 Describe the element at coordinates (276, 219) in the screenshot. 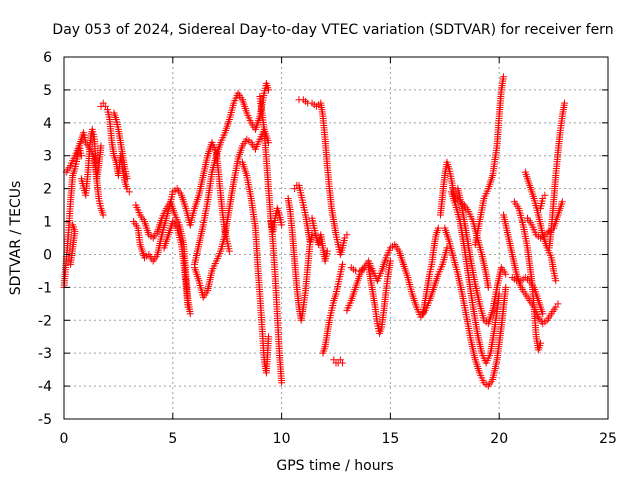

I see `series-s15` at that location.